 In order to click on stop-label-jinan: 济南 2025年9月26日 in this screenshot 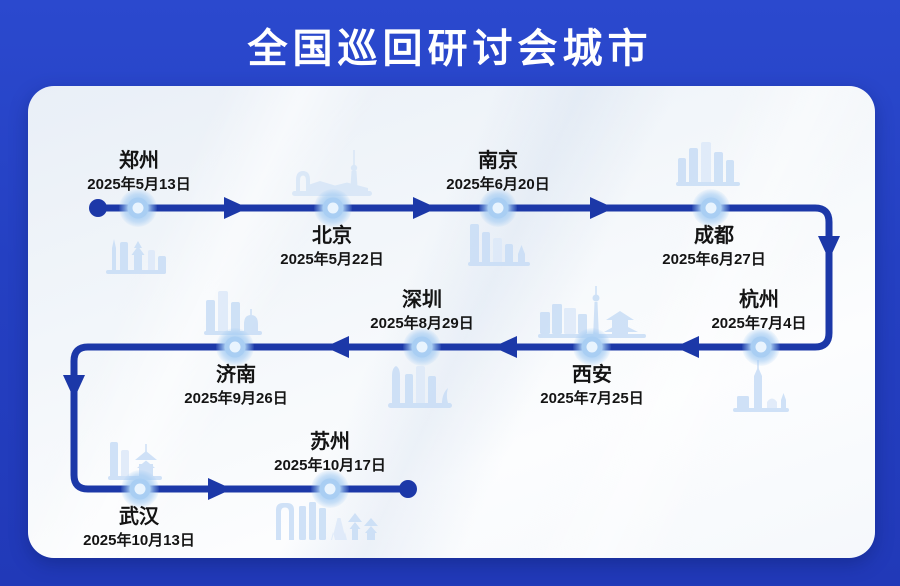, I will do `click(235, 386)`.